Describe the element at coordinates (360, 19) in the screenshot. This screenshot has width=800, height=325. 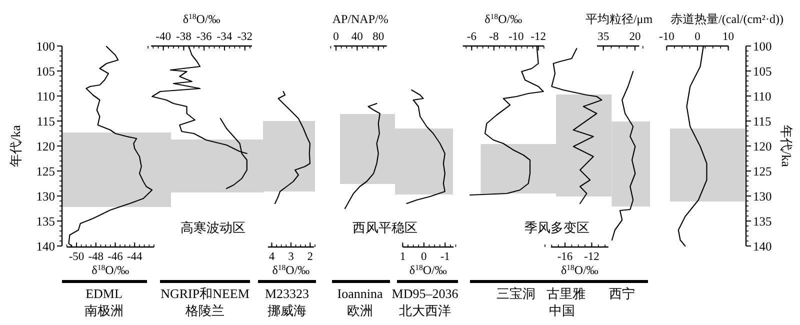
I see `x-axis-title: AP/NAP/%` at that location.